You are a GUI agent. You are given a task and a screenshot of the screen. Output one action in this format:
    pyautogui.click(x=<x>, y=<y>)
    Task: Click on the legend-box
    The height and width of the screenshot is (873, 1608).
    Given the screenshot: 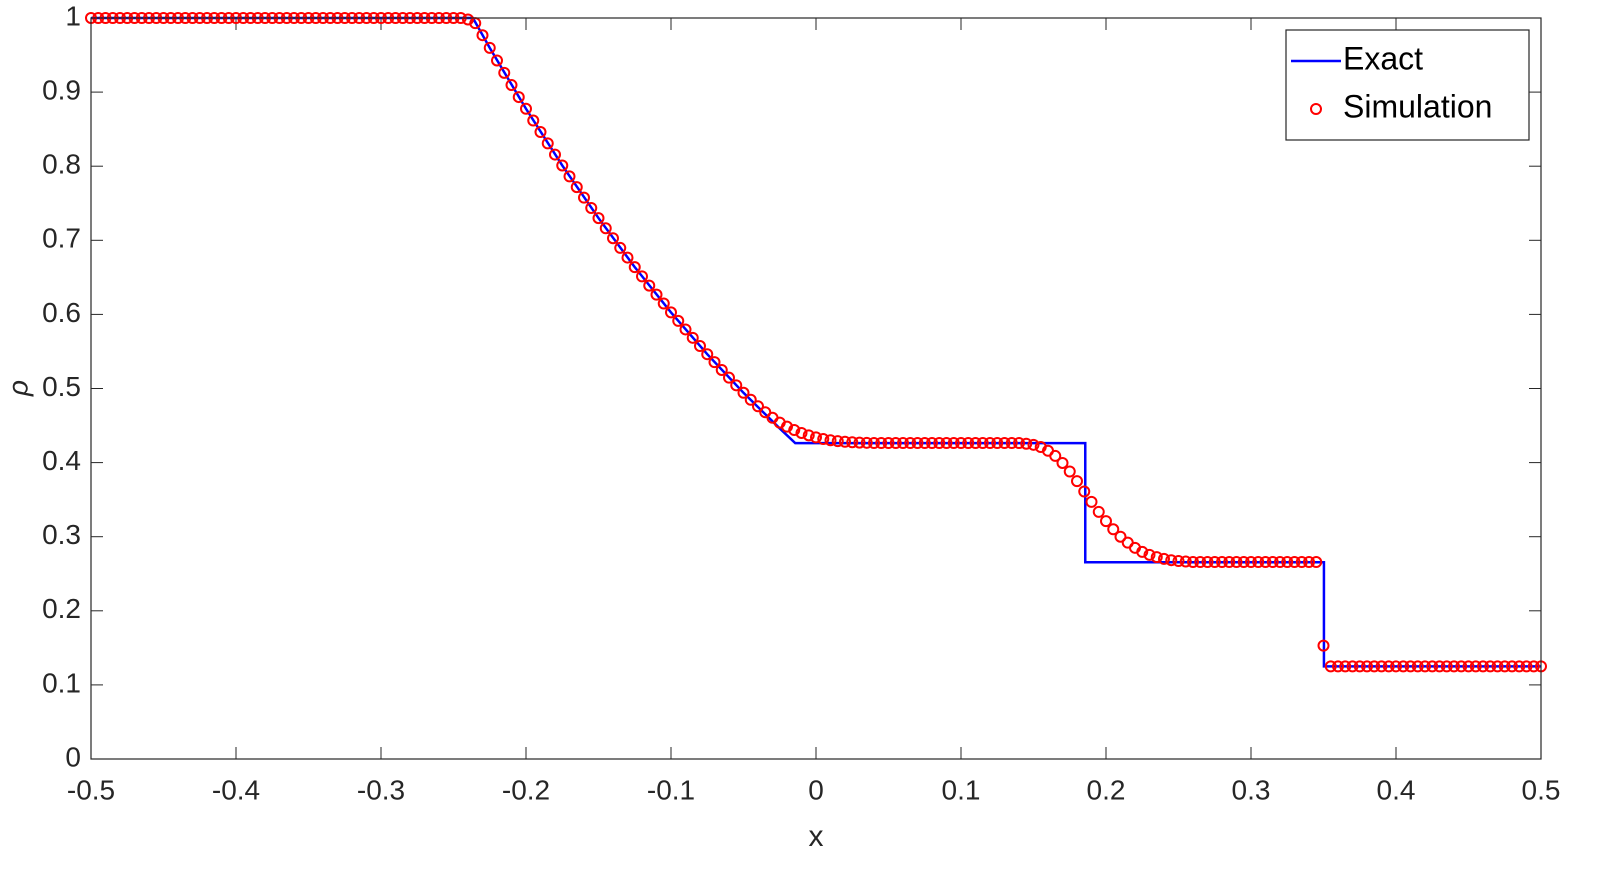 What is the action you would take?
    pyautogui.click(x=1407, y=85)
    